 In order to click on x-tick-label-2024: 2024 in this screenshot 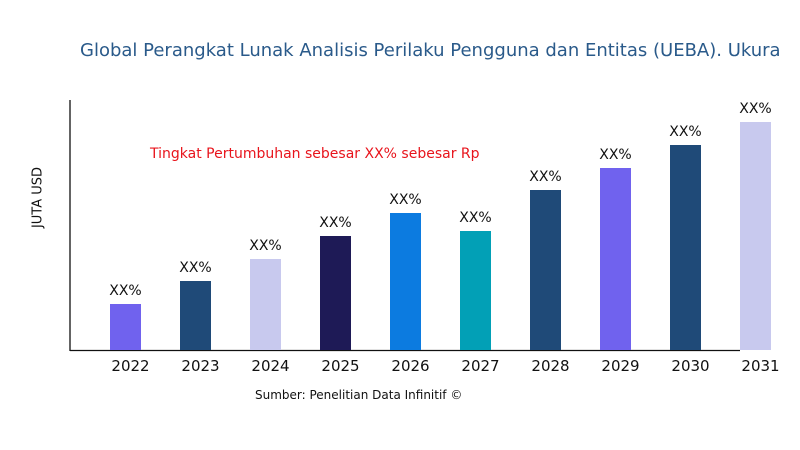, I will do `click(270, 366)`.